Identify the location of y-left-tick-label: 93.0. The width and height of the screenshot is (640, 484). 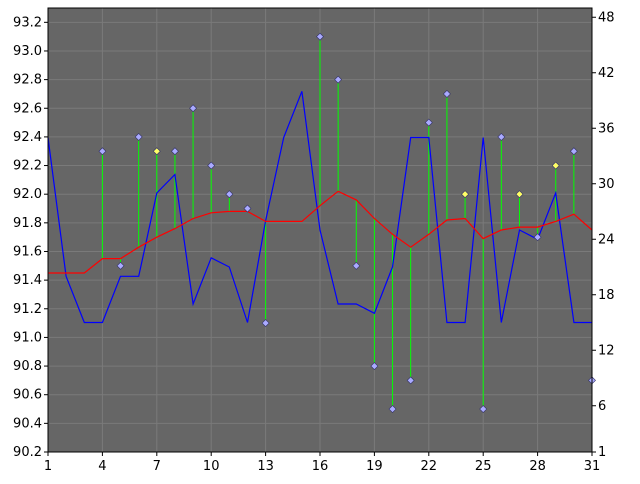
(27, 51).